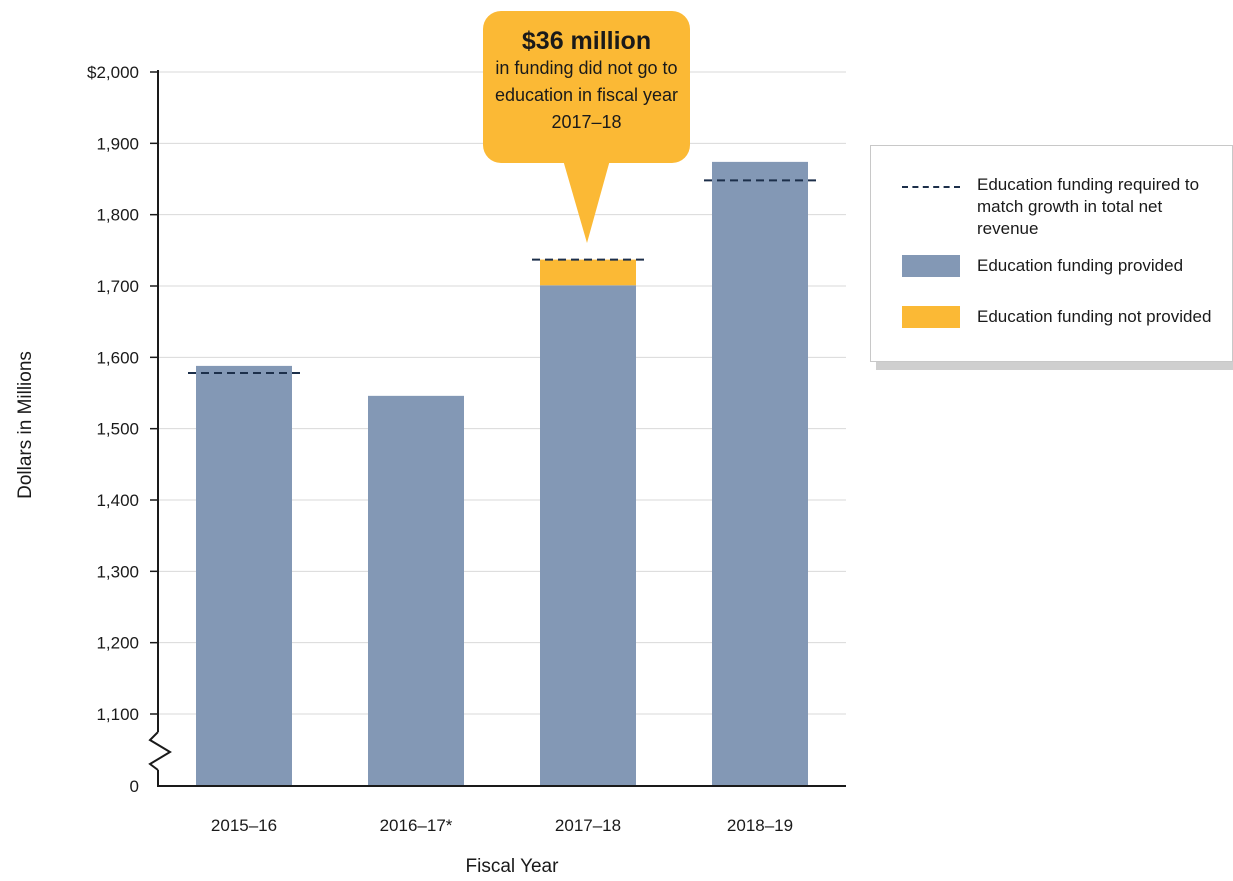 Image resolution: width=1233 pixels, height=881 pixels. What do you see at coordinates (931, 317) in the screenshot?
I see `legend-swatch-not-provided` at bounding box center [931, 317].